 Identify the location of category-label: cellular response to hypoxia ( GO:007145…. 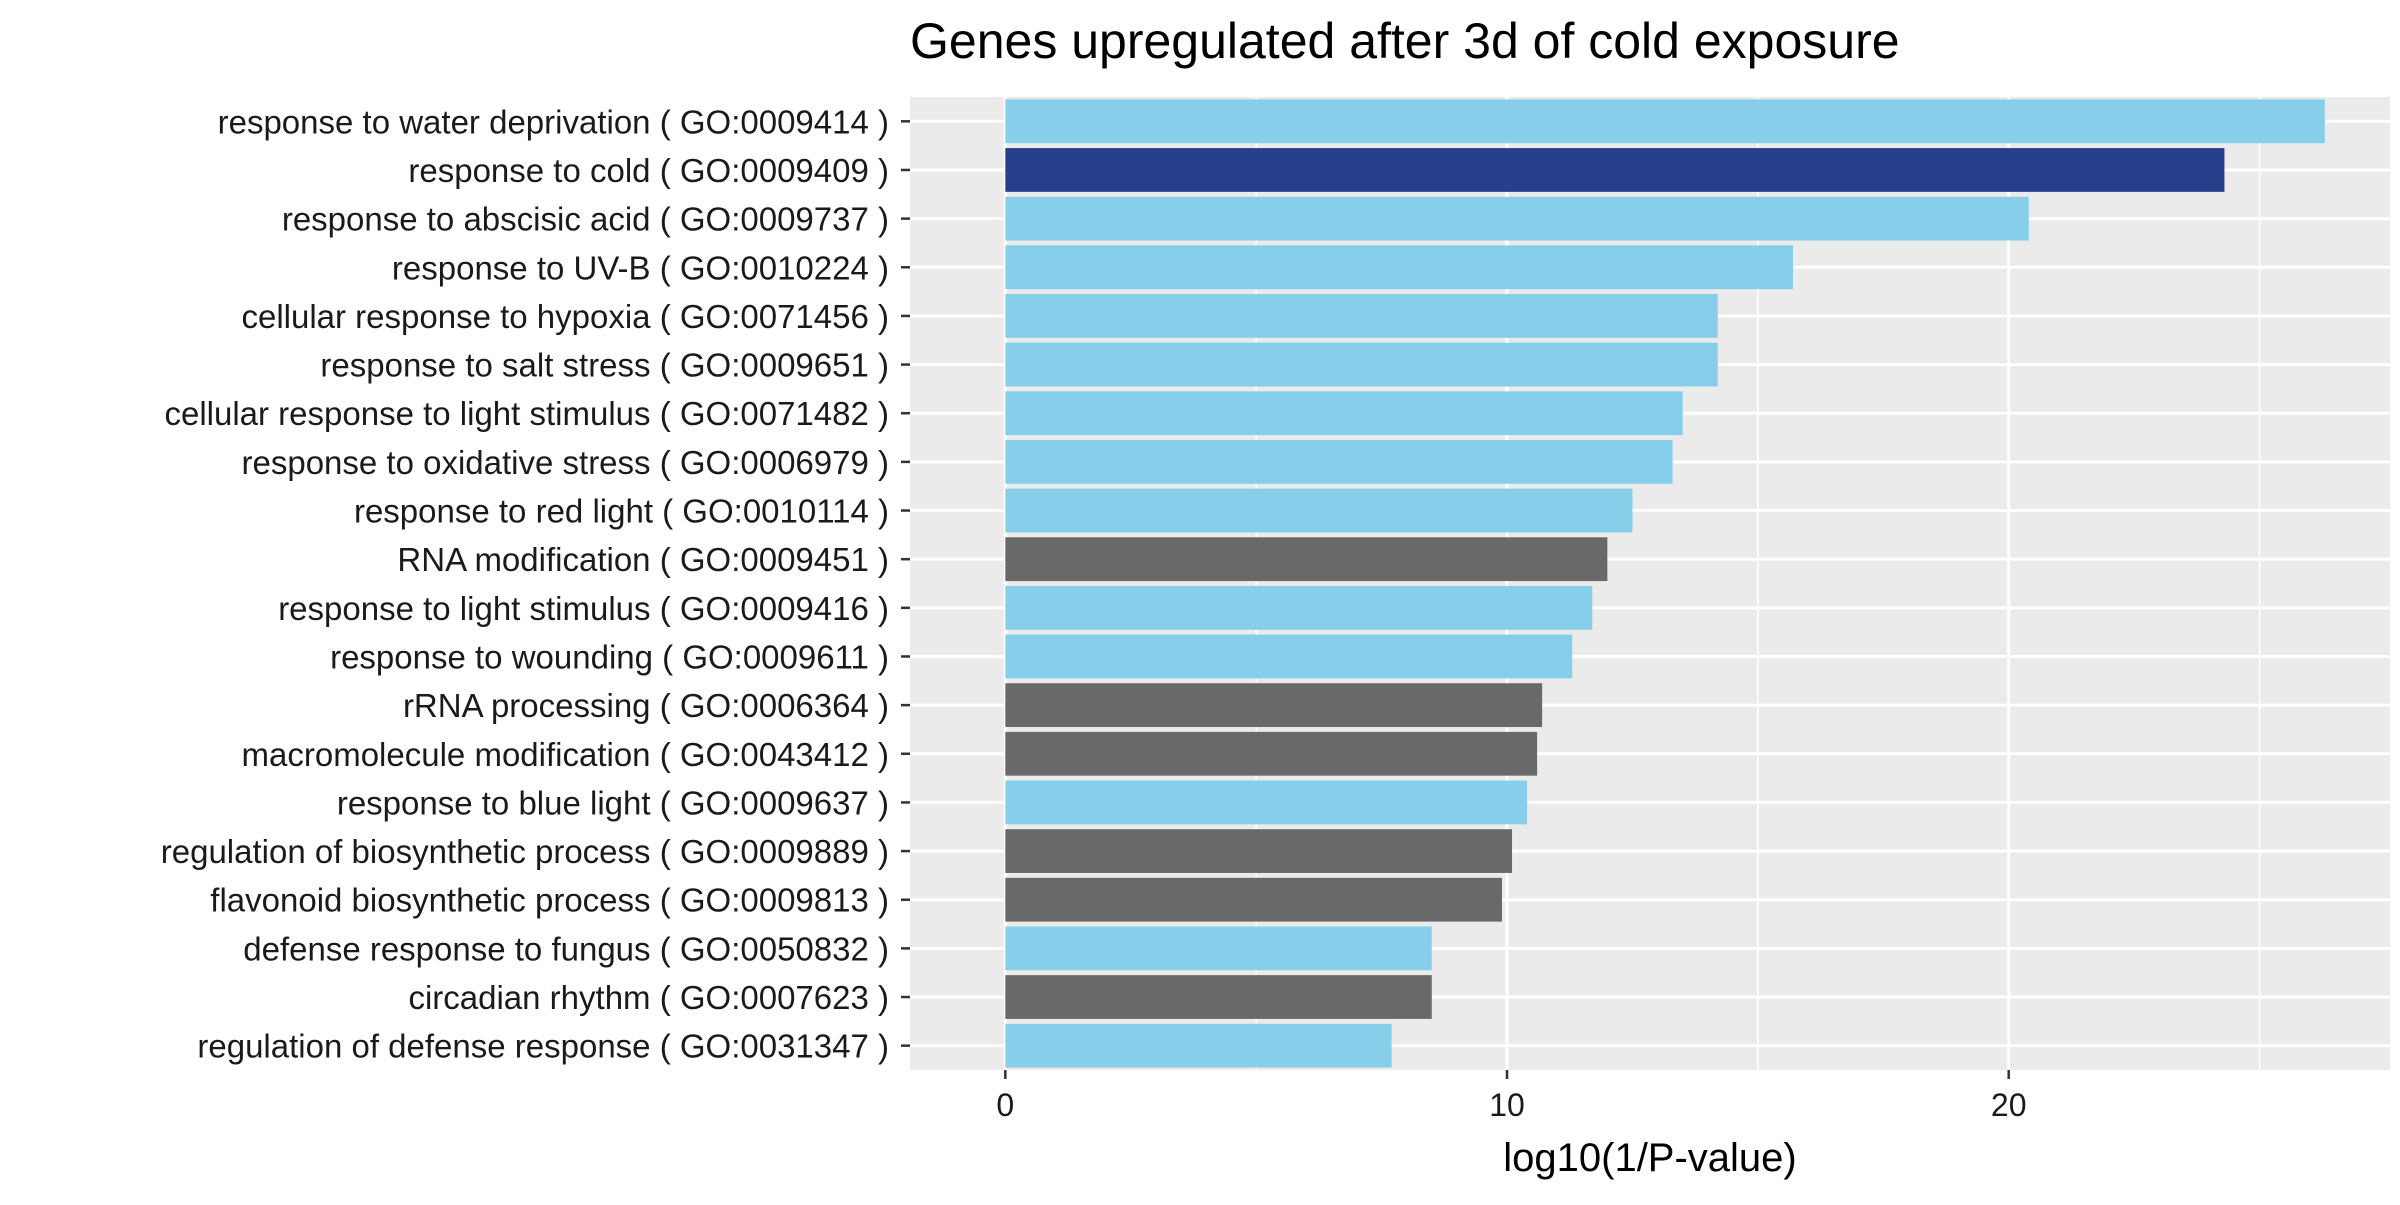
(565, 316).